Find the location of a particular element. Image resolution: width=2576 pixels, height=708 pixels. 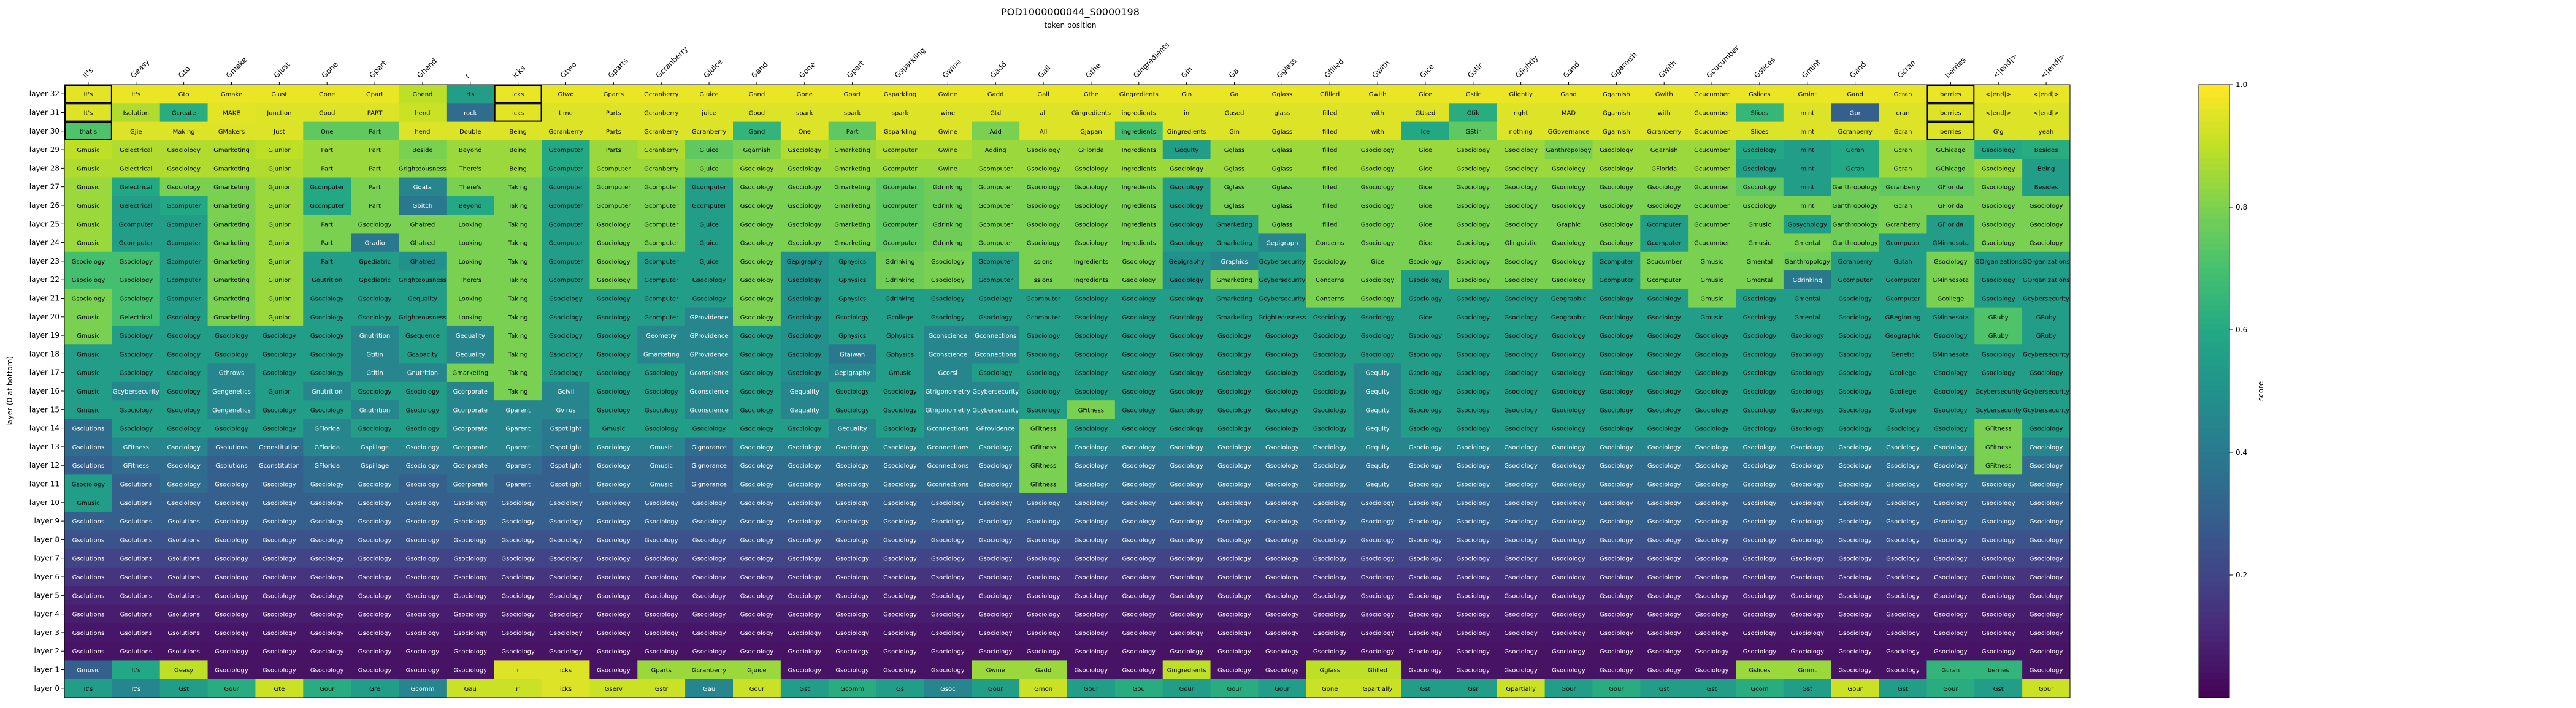

cell-label: Gcollege is located at coordinates (1951, 298).